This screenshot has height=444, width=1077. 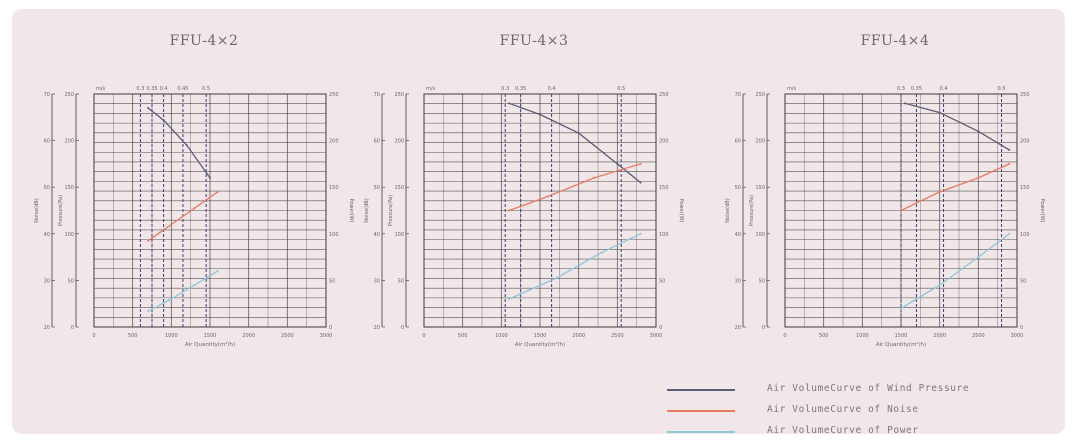 What do you see at coordinates (738, 142) in the screenshot?
I see `tick-label-noise: 60` at bounding box center [738, 142].